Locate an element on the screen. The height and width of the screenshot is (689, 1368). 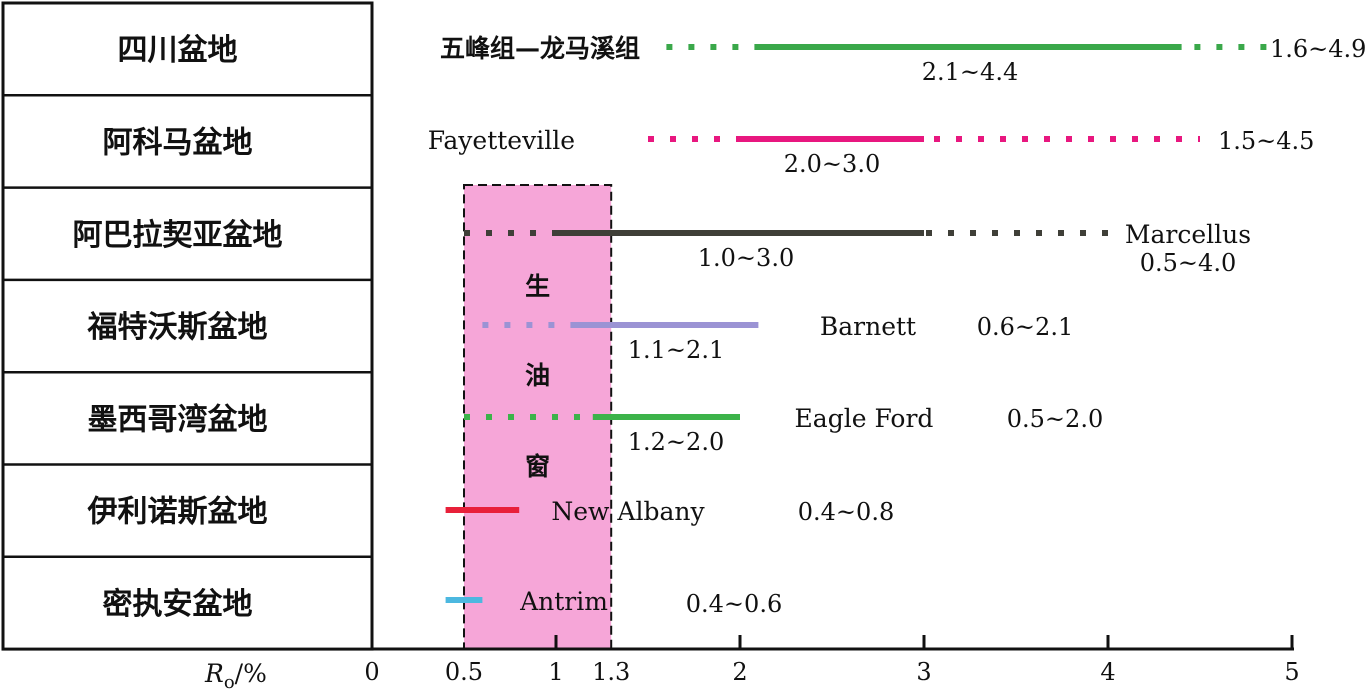
x-tick-label: 3 is located at coordinates (923, 672).